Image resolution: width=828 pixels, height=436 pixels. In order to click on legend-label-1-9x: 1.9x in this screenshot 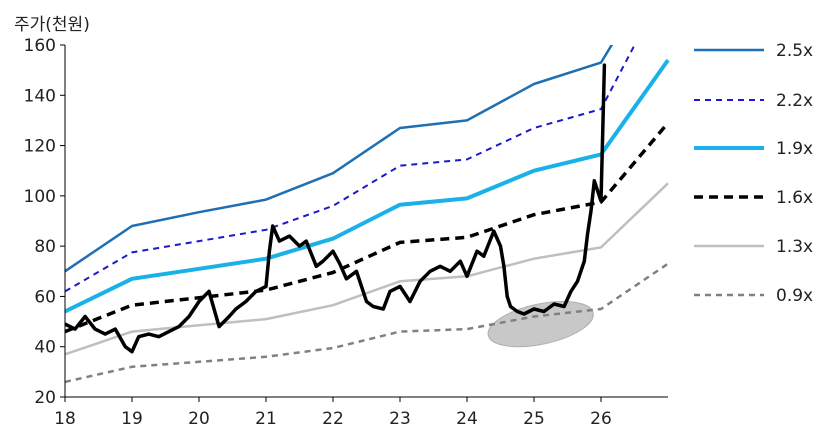, I will do `click(794, 149)`.